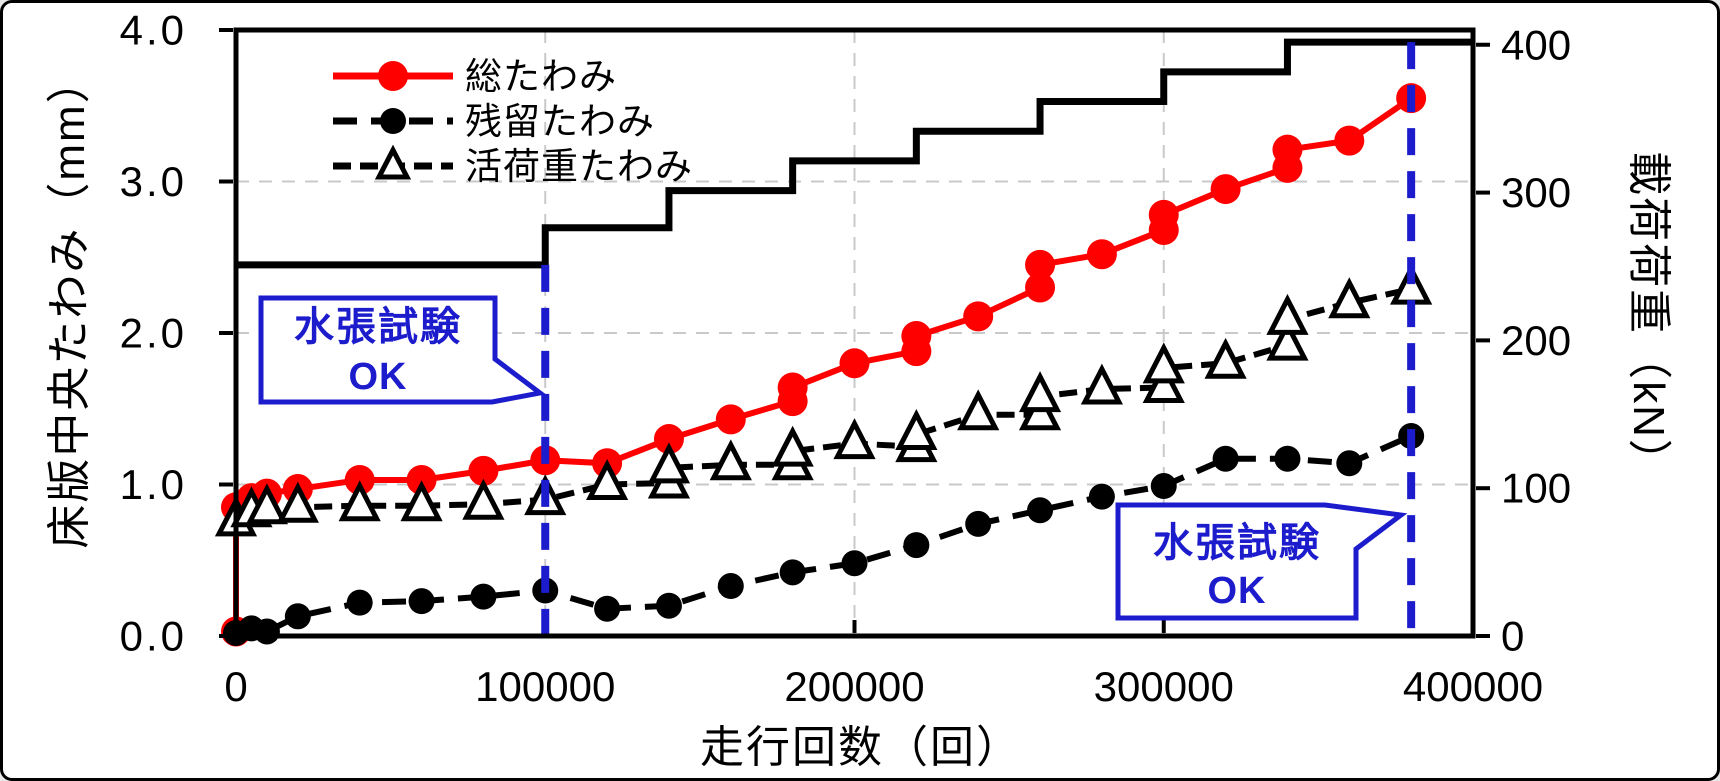 The image size is (1720, 781). Describe the element at coordinates (1164, 686) in the screenshot. I see `x-tick-label: 300000` at that location.